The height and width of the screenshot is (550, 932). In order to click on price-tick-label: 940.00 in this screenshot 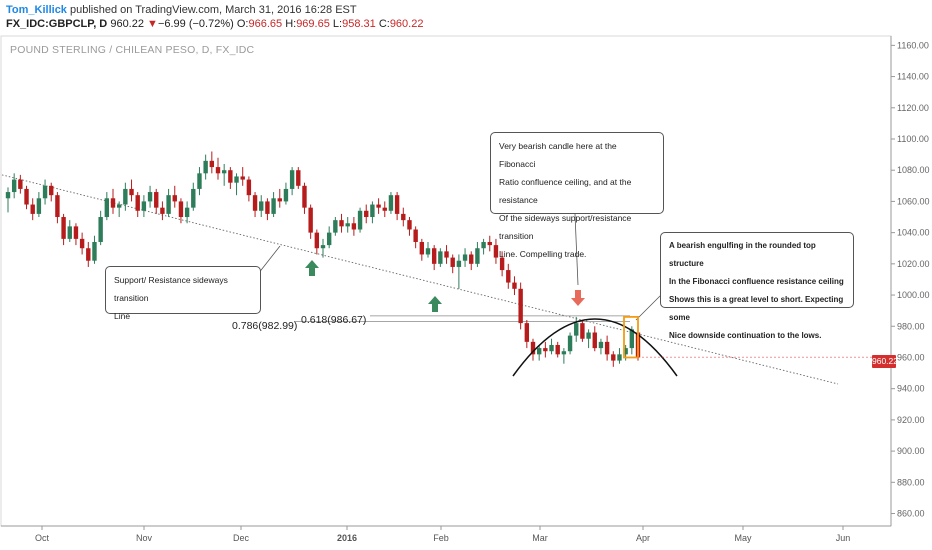, I will do `click(911, 389)`.